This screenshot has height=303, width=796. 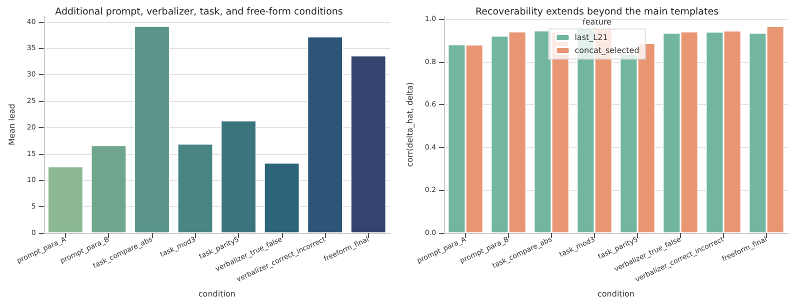 What do you see at coordinates (199, 12) in the screenshot?
I see `chart-title: Additional prompt, verbalizer, task, and free-form conditions` at bounding box center [199, 12].